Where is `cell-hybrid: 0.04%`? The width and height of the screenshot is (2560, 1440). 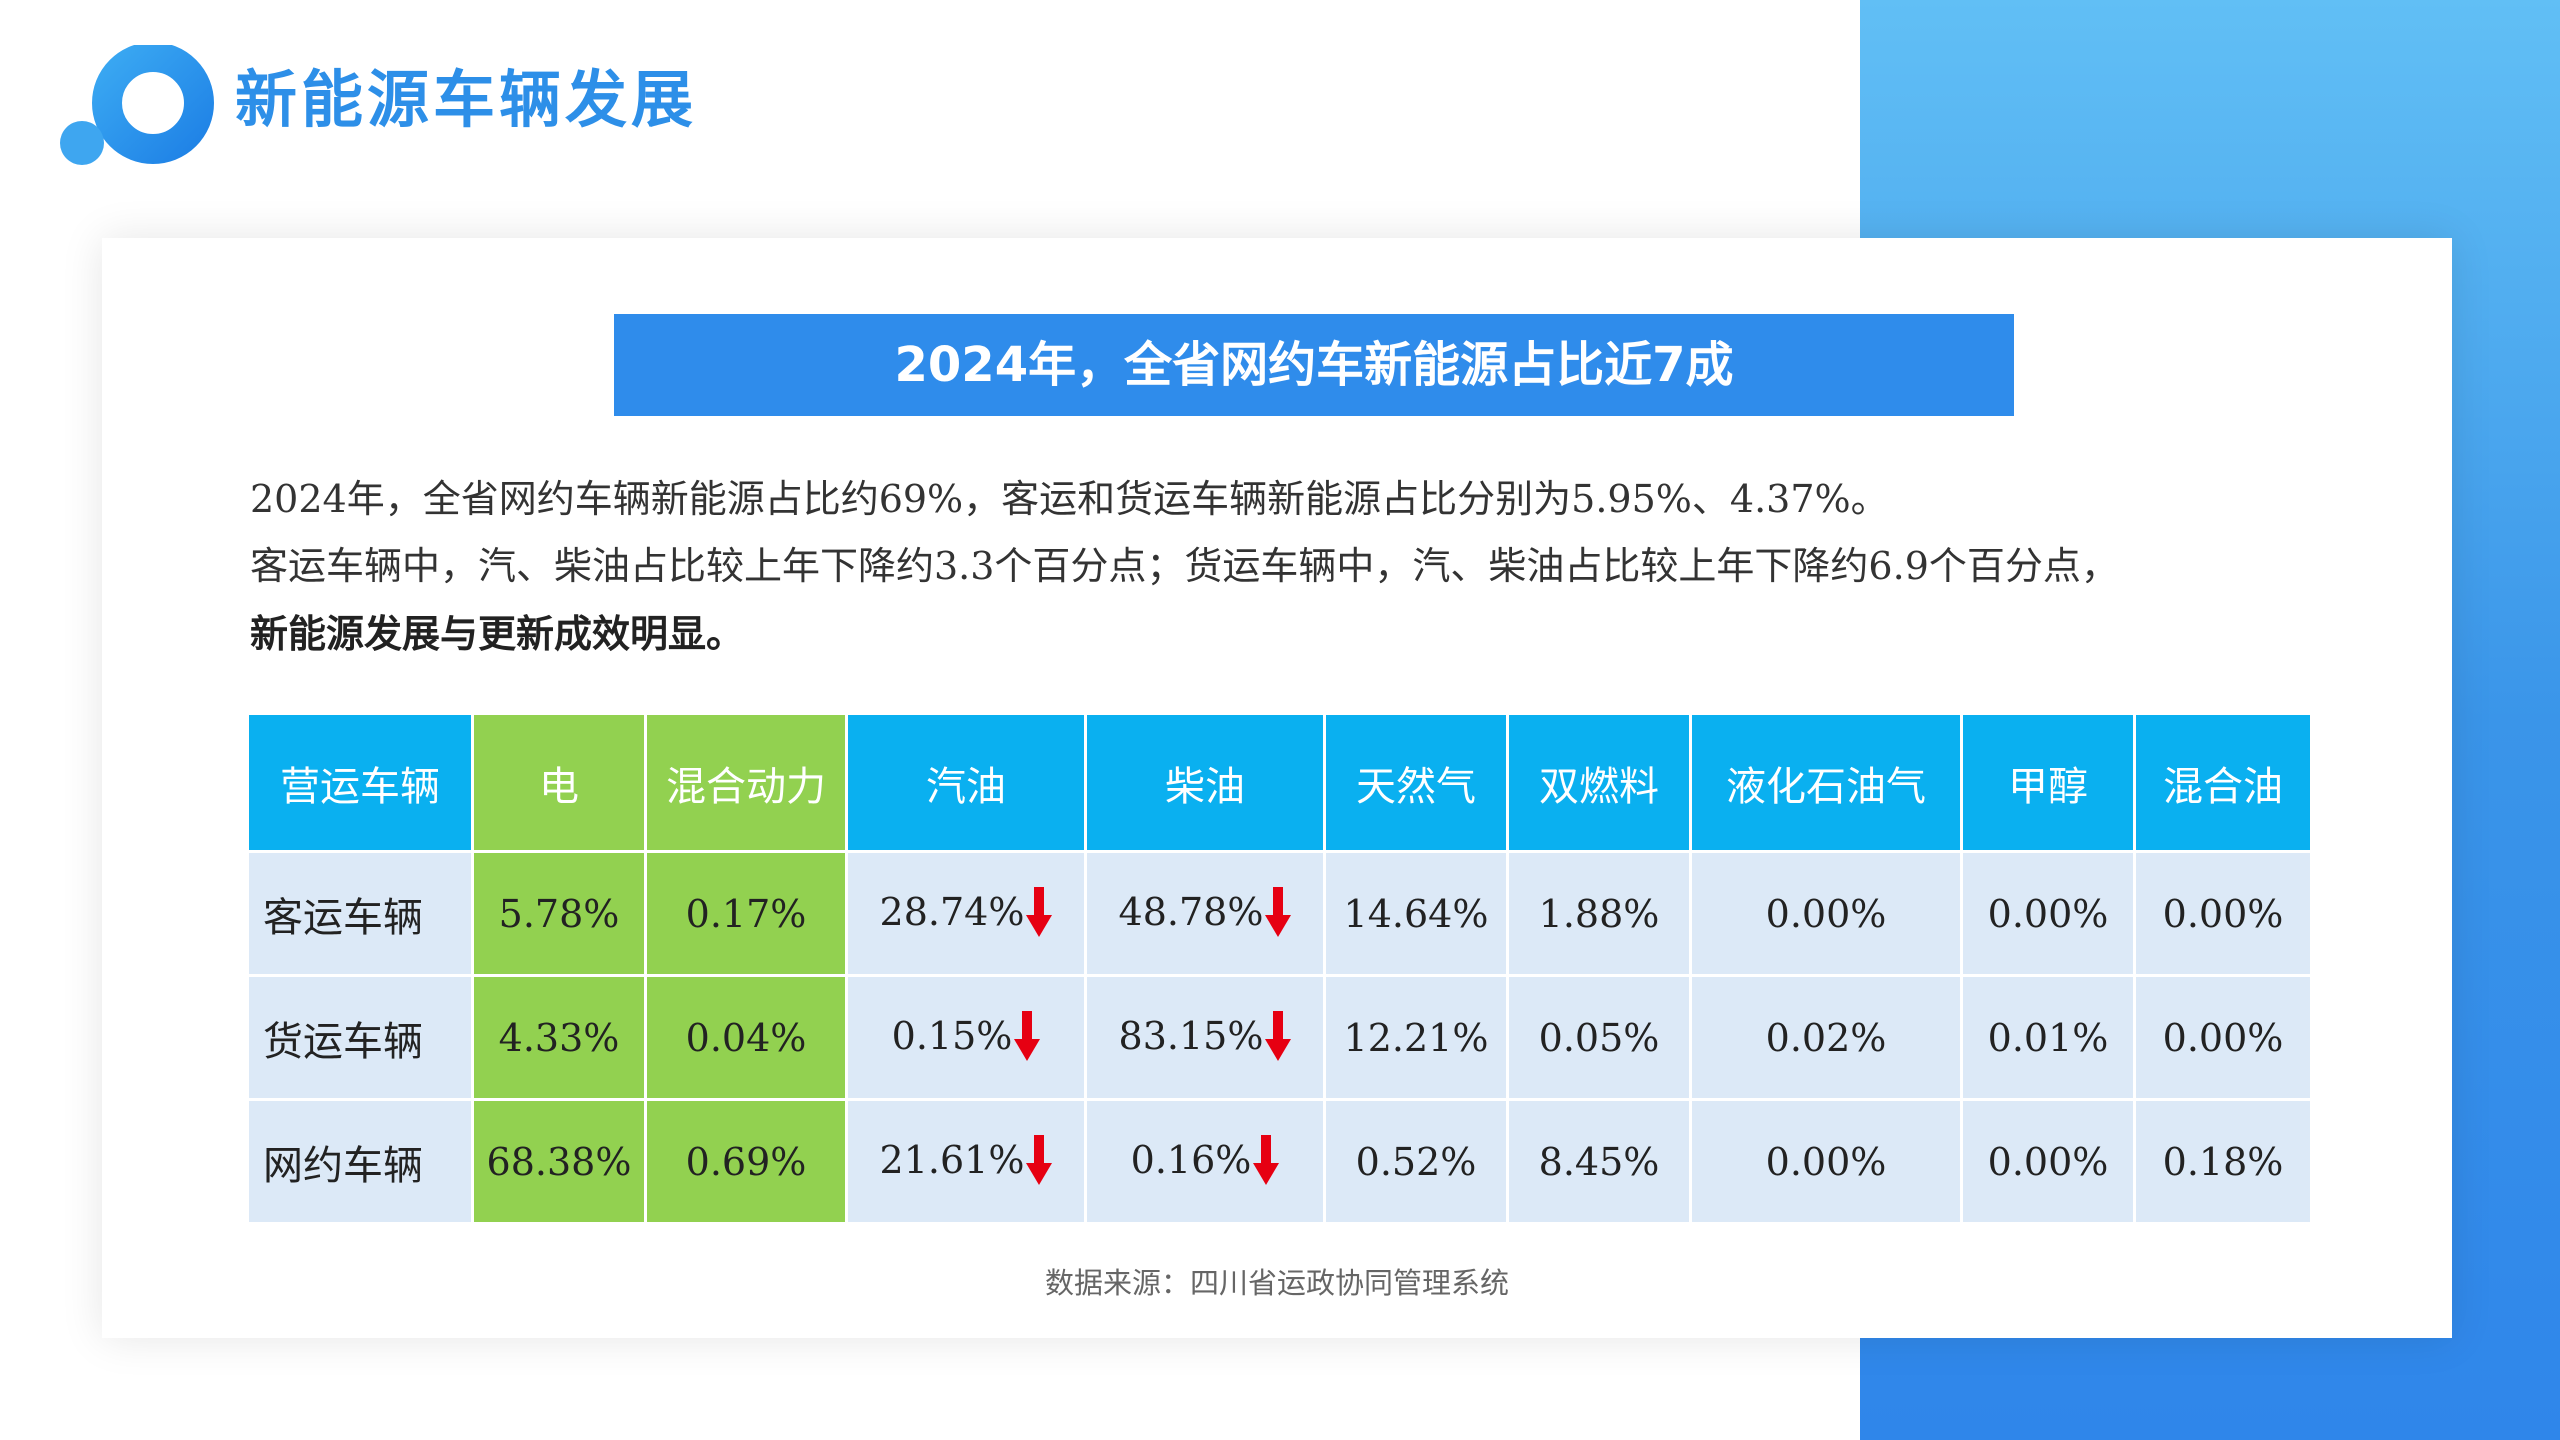
cell-hybrid: 0.04% is located at coordinates (746, 1037).